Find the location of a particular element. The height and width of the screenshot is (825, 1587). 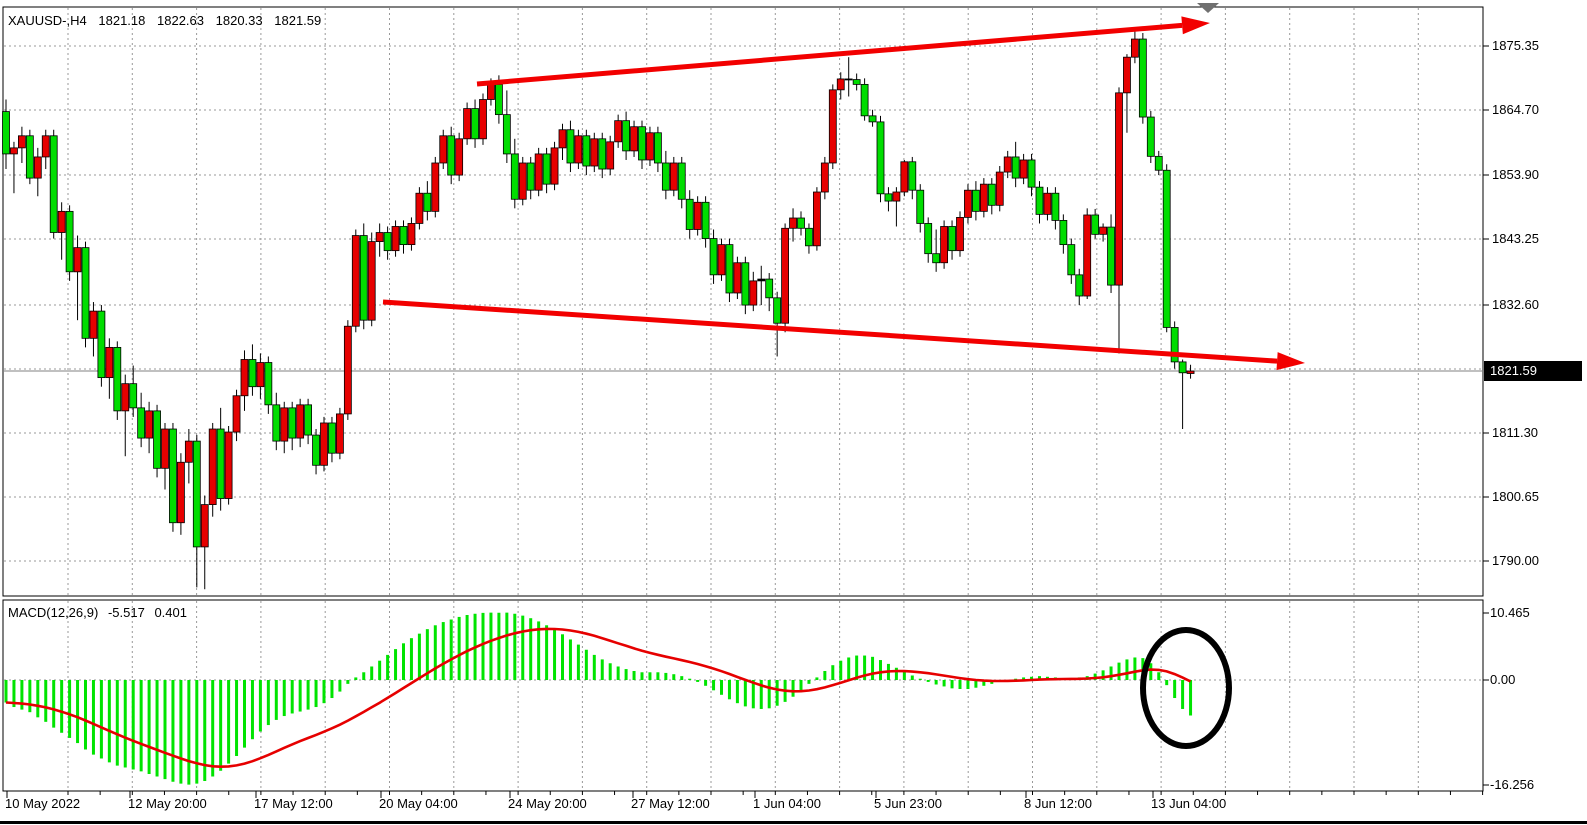

price-axis-label: 1811.30 is located at coordinates (1515, 432).